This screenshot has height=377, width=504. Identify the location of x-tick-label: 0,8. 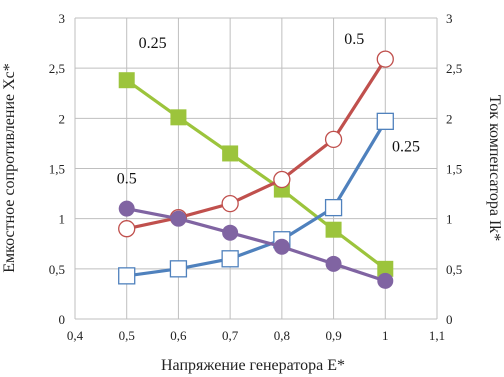
(282, 335).